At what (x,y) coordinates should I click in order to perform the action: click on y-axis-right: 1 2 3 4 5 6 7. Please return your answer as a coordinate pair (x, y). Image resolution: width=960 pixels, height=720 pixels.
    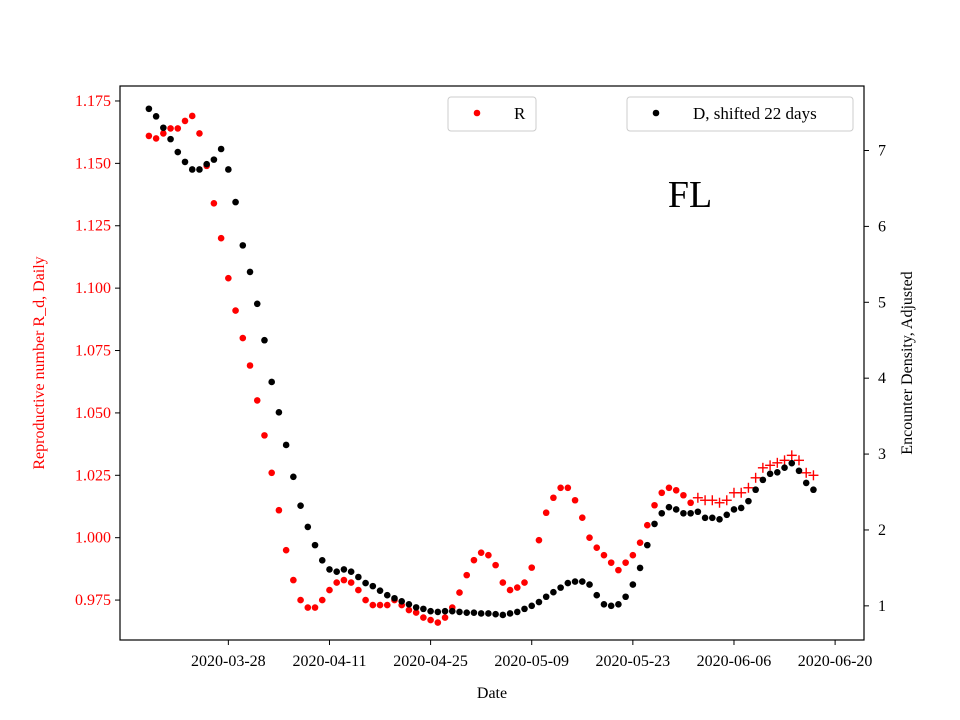
    Looking at the image, I should click on (875, 379).